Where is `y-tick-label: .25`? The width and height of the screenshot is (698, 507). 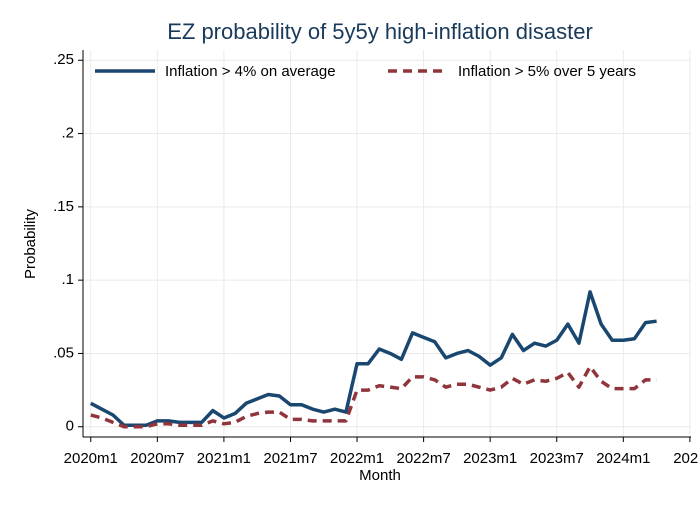
y-tick-label: .25 is located at coordinates (63, 59).